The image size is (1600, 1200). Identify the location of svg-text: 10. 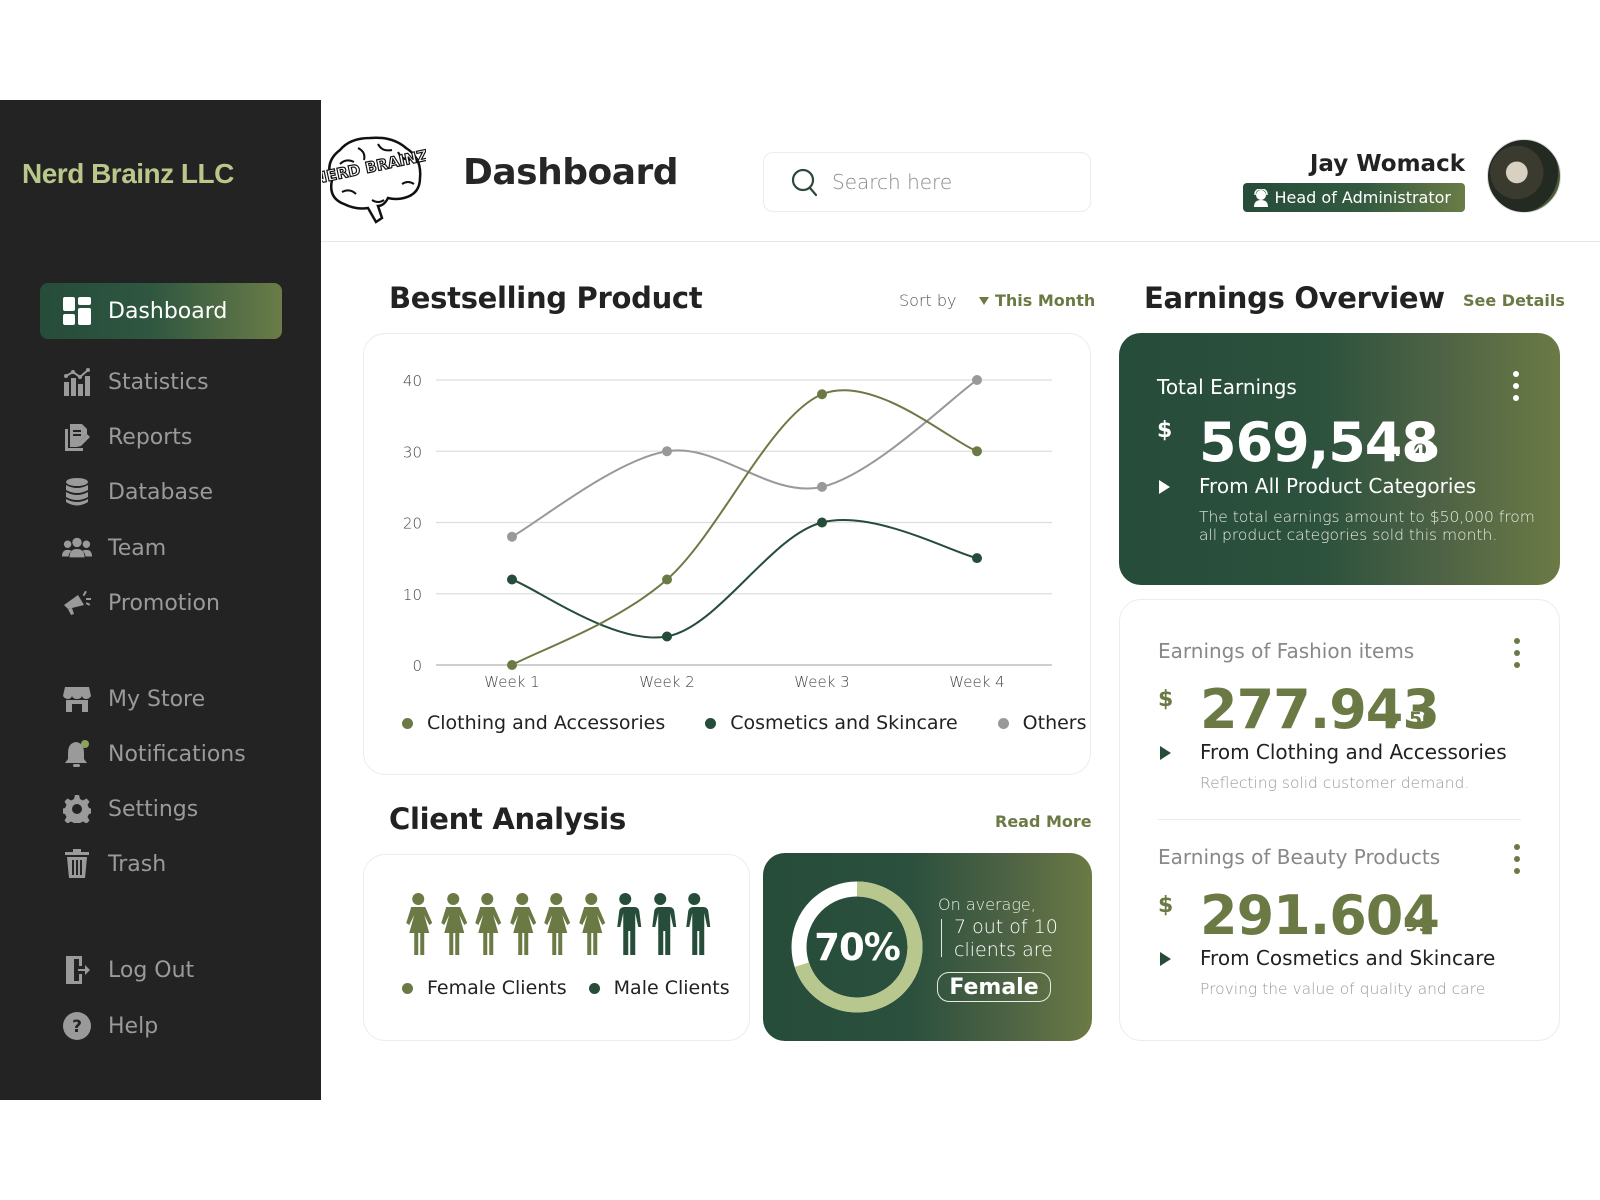
(412, 595).